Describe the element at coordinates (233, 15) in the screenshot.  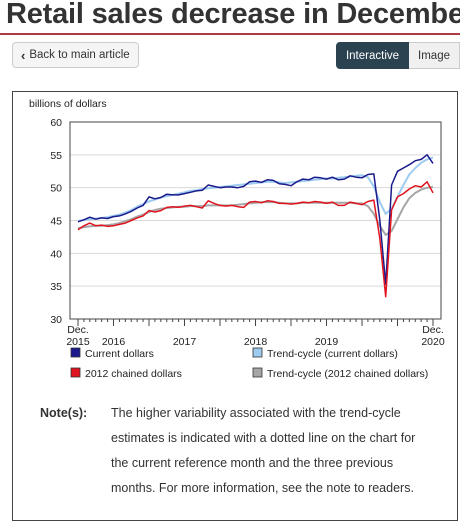
I see `page-title: Retail sales decrease in December` at that location.